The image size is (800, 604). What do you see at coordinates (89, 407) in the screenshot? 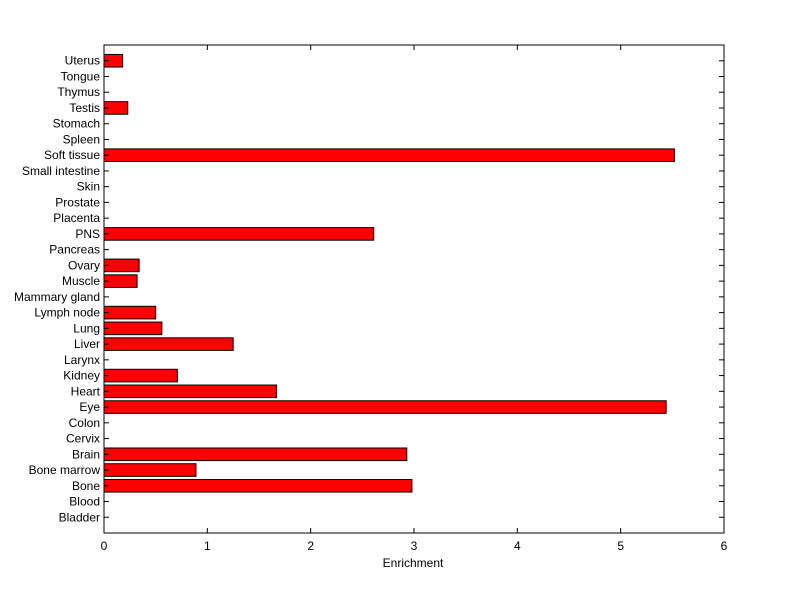
I see `y-tick-label-eye: Eye` at bounding box center [89, 407].